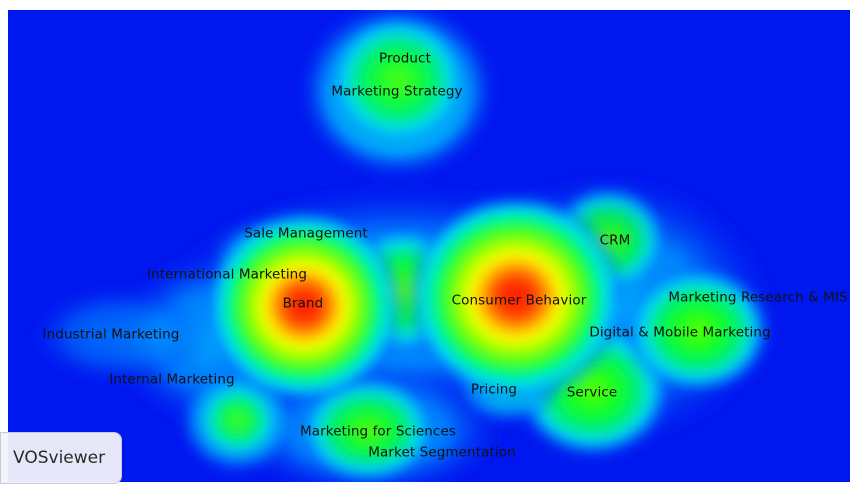 This screenshot has width=858, height=487. Describe the element at coordinates (758, 297) in the screenshot. I see `term-marketing-research-mis: Marketing Research & MIS` at that location.